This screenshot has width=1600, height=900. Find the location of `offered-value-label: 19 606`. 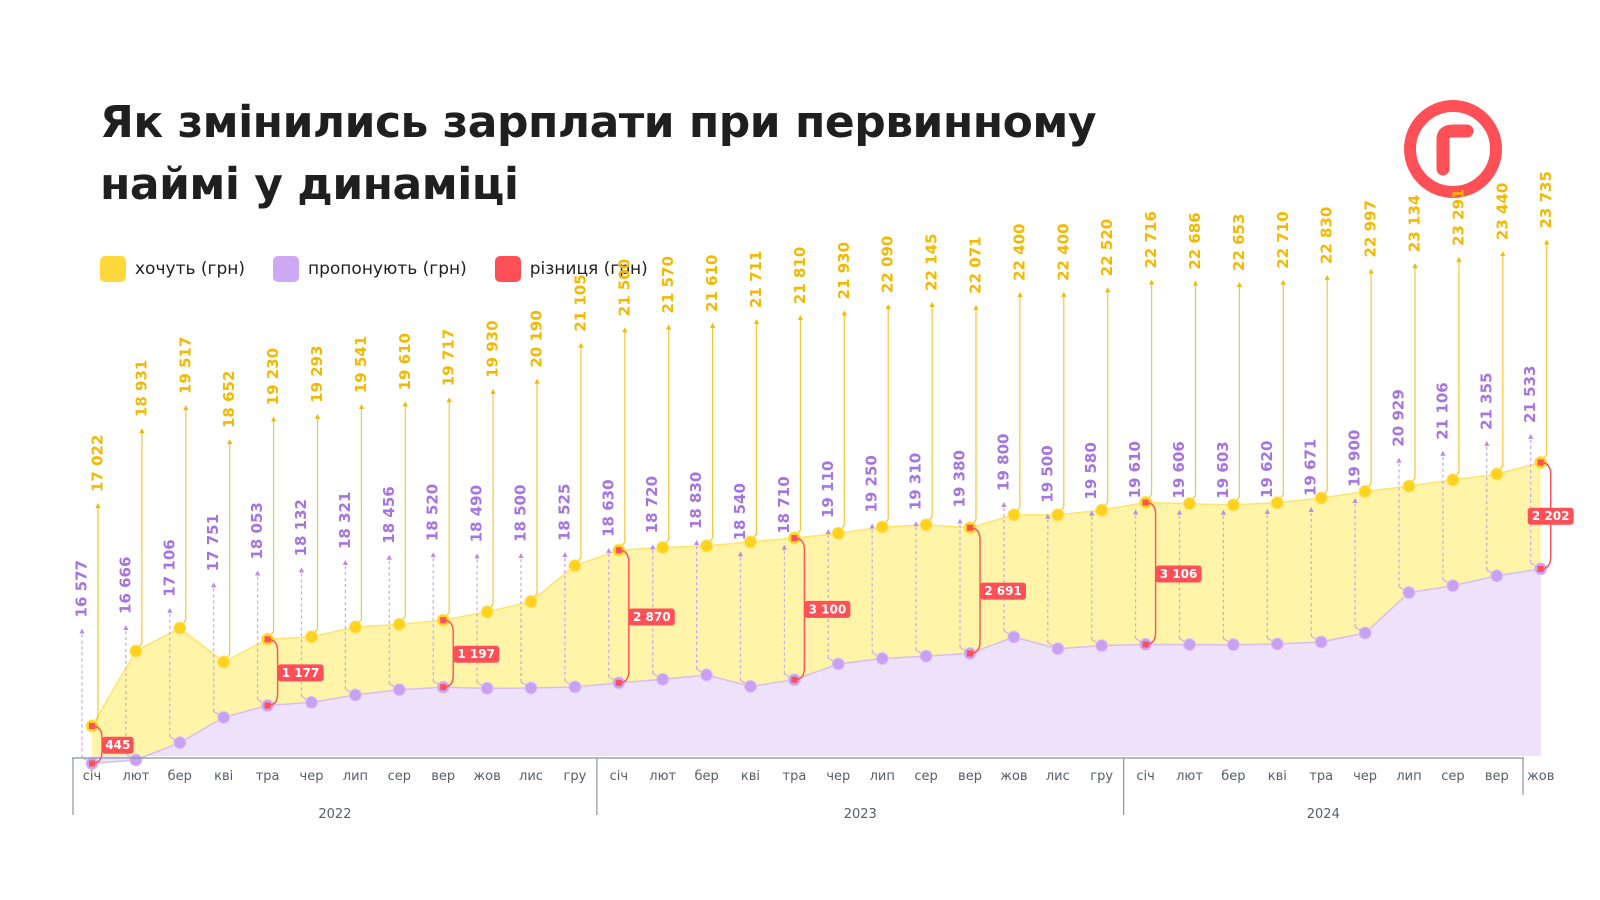

offered-value-label: 19 606 is located at coordinates (1179, 469).